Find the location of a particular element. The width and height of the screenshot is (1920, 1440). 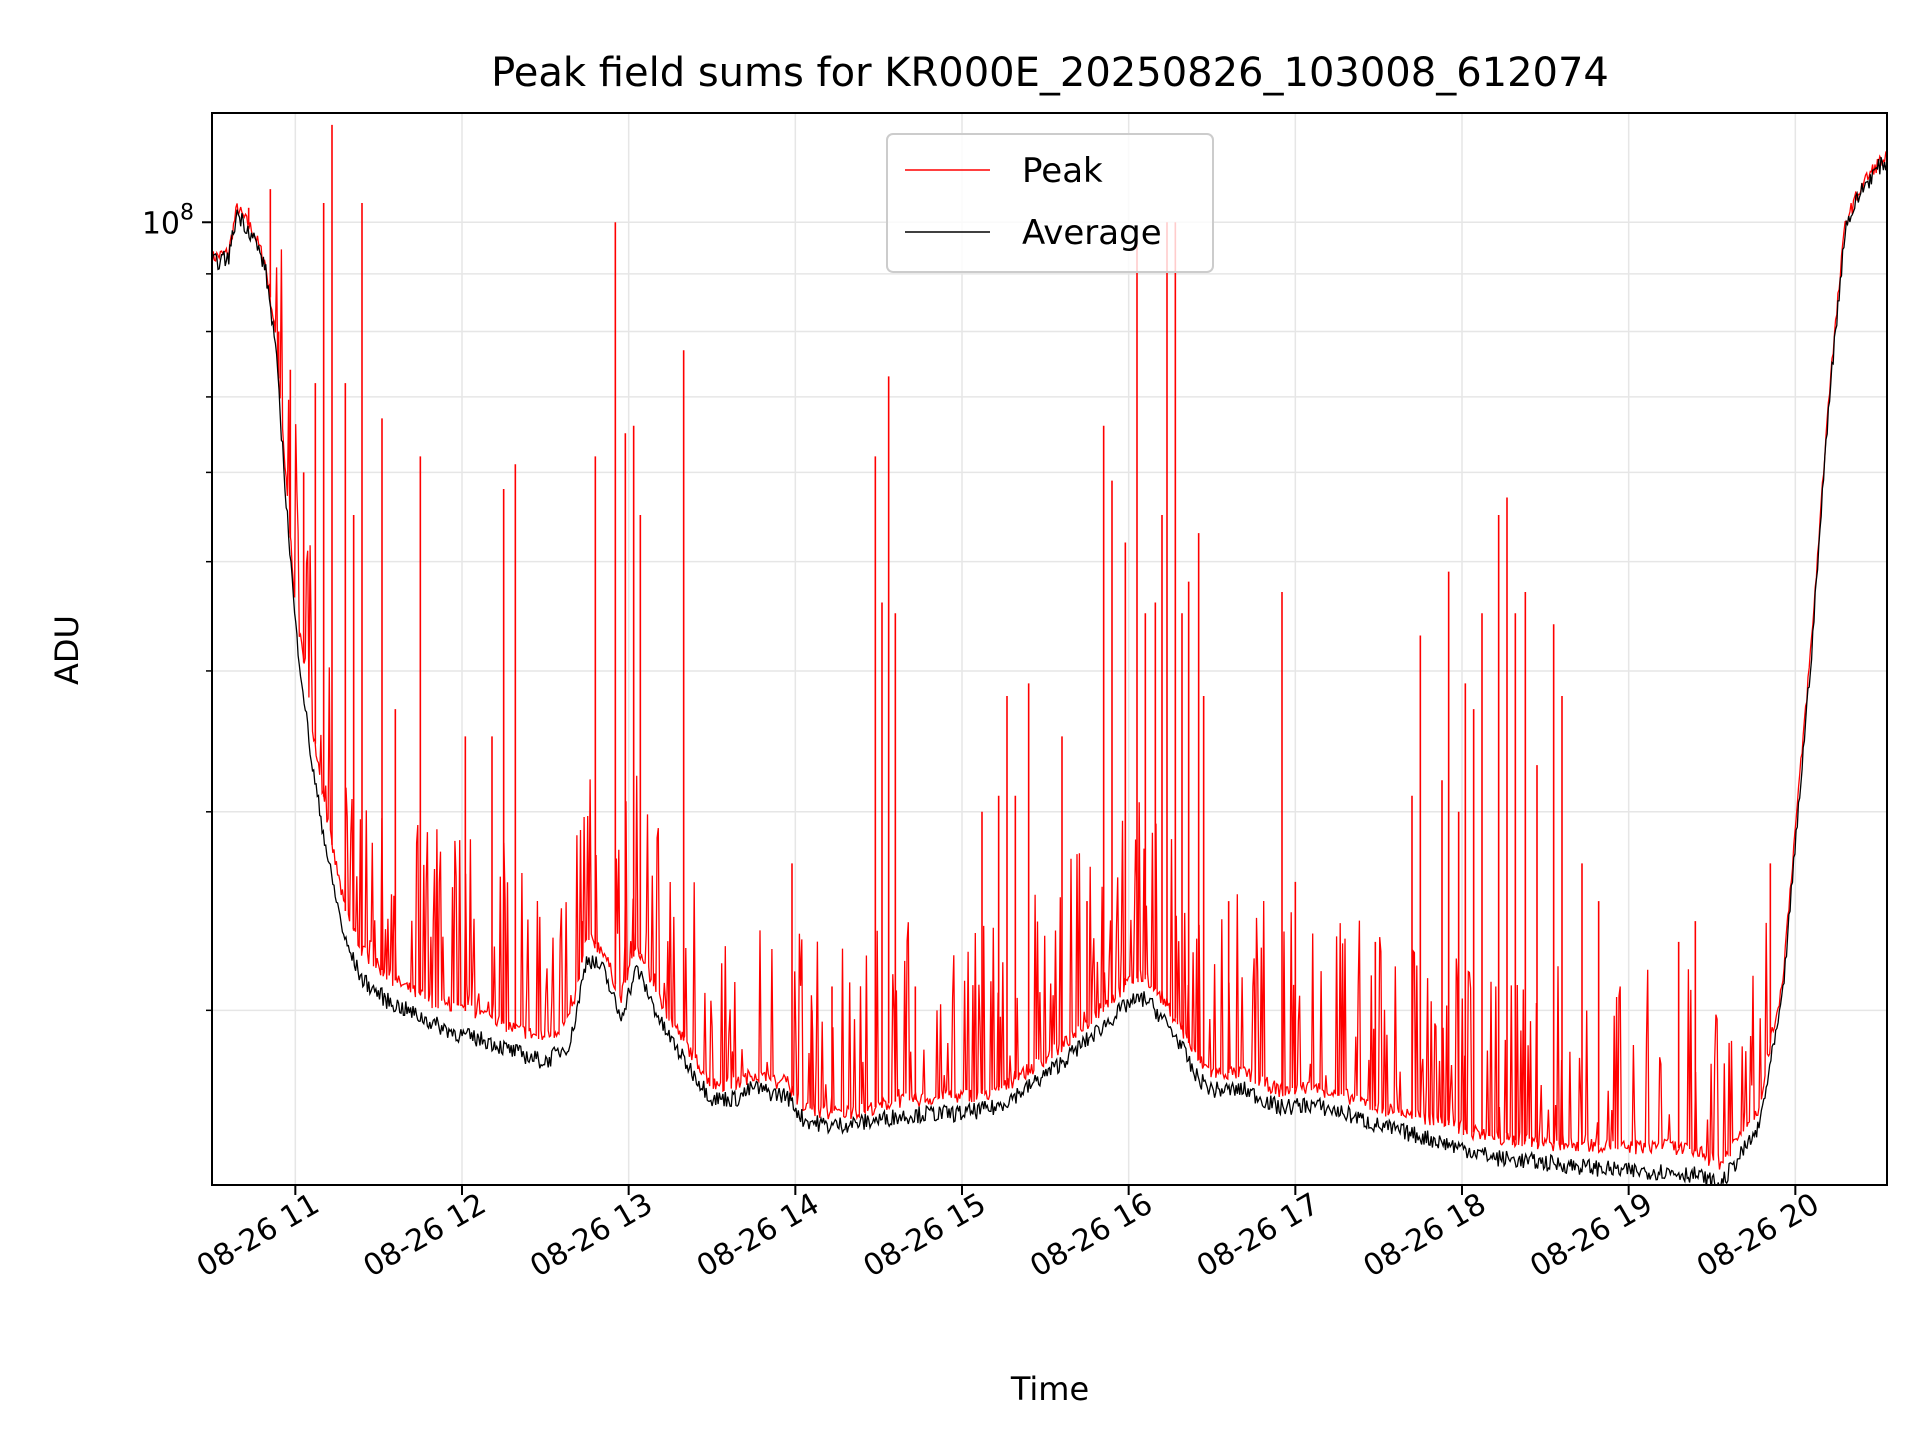

x-axis-label: Time is located at coordinates (1049, 1389).